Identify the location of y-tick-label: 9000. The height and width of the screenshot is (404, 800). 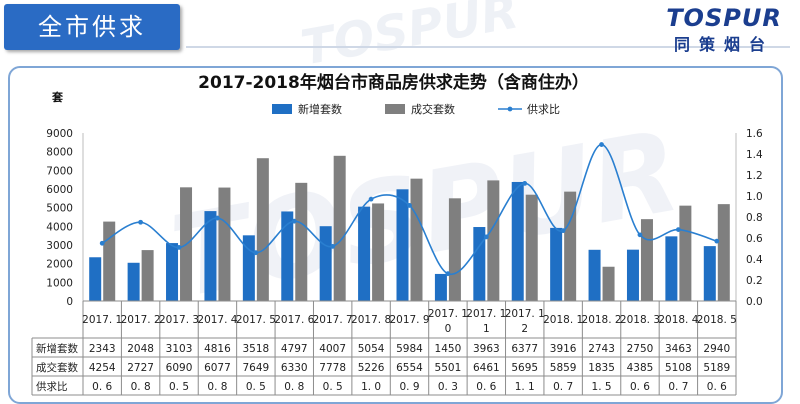
(59, 134).